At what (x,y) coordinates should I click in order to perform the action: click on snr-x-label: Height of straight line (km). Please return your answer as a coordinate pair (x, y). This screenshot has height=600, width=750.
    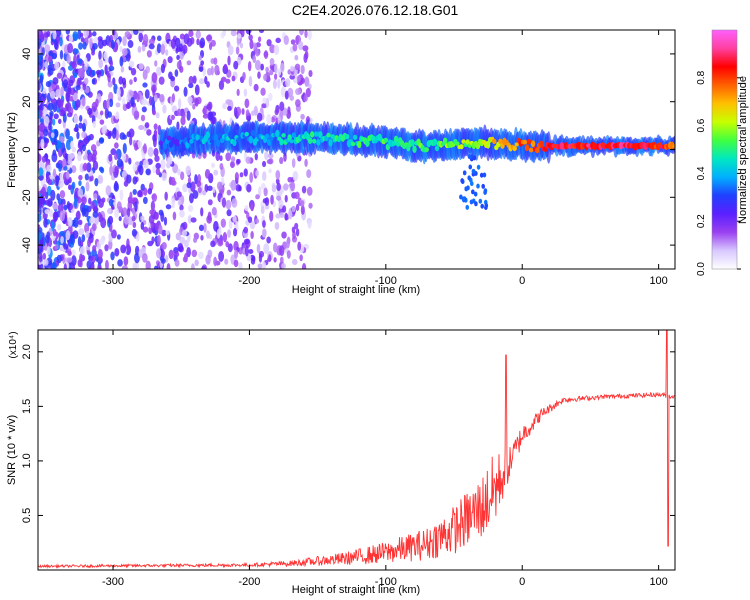
    Looking at the image, I should click on (356, 590).